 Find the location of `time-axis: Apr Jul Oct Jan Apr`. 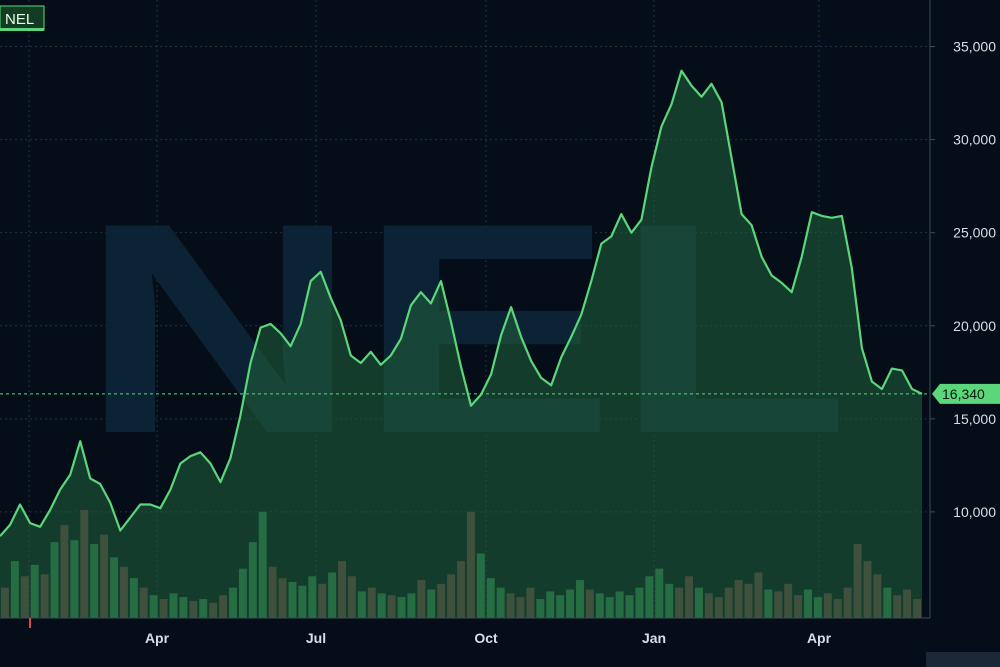

time-axis: Apr Jul Oct Jan Apr is located at coordinates (488, 638).